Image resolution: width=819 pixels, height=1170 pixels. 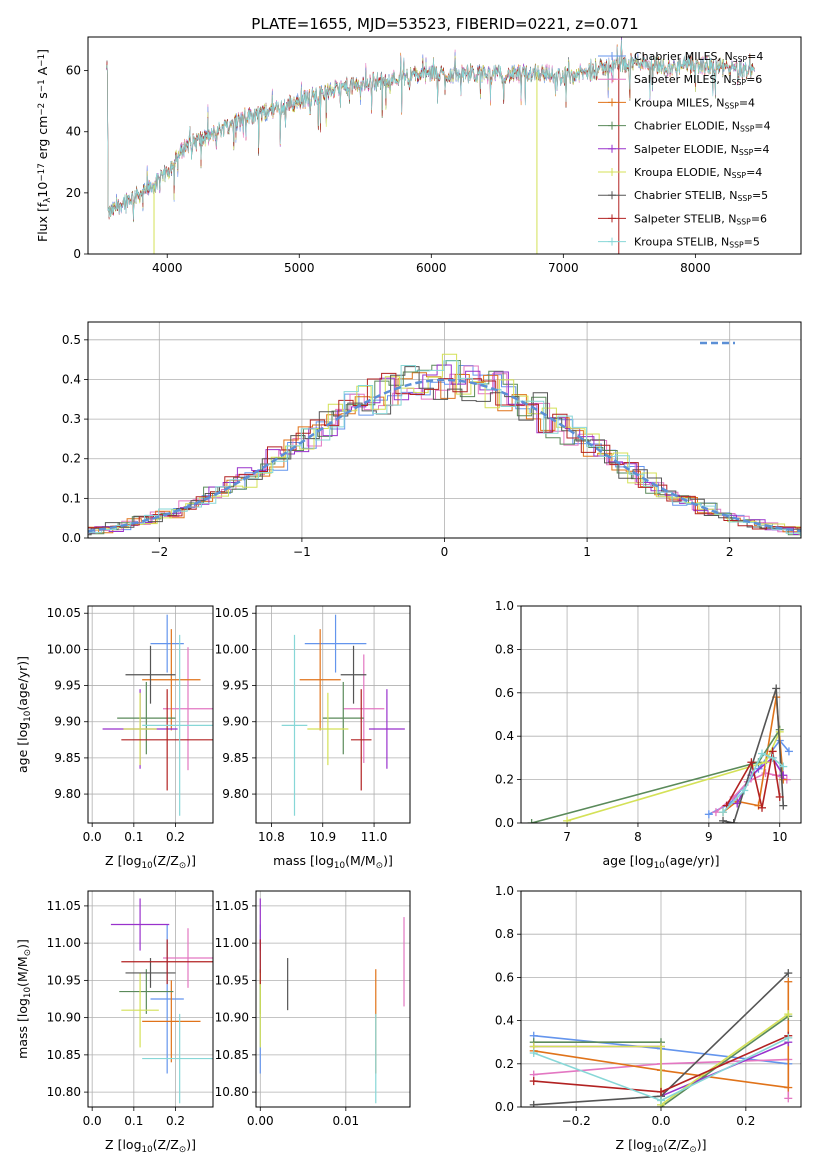 What do you see at coordinates (685, 218) in the screenshot?
I see `legend-entry-part: Salpeter STELIB, N` at bounding box center [685, 218].